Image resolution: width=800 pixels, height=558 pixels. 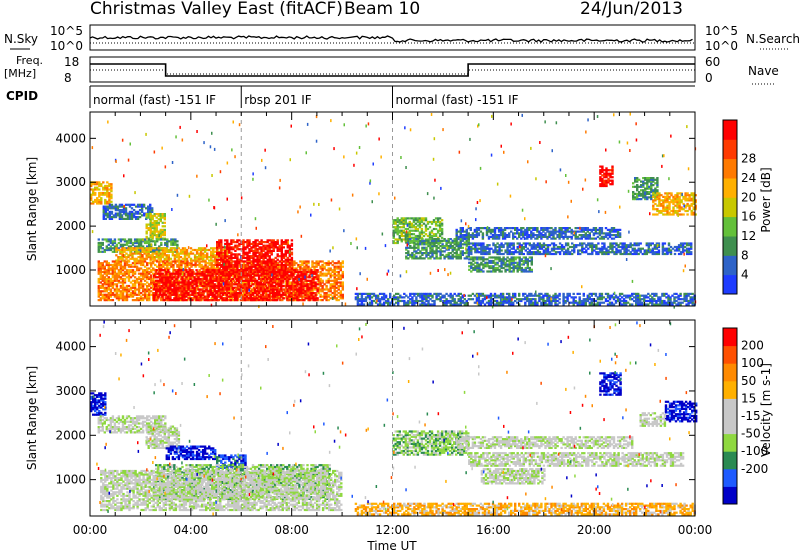 I want to click on nave-label: Nave, so click(x=763, y=71).